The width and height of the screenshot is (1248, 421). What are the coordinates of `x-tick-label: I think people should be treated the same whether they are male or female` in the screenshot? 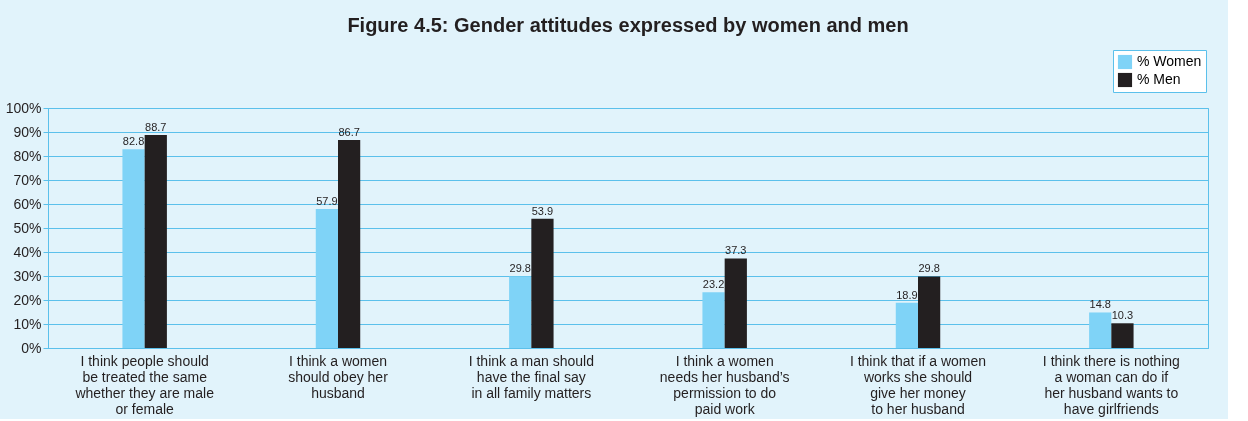 It's located at (144, 384).